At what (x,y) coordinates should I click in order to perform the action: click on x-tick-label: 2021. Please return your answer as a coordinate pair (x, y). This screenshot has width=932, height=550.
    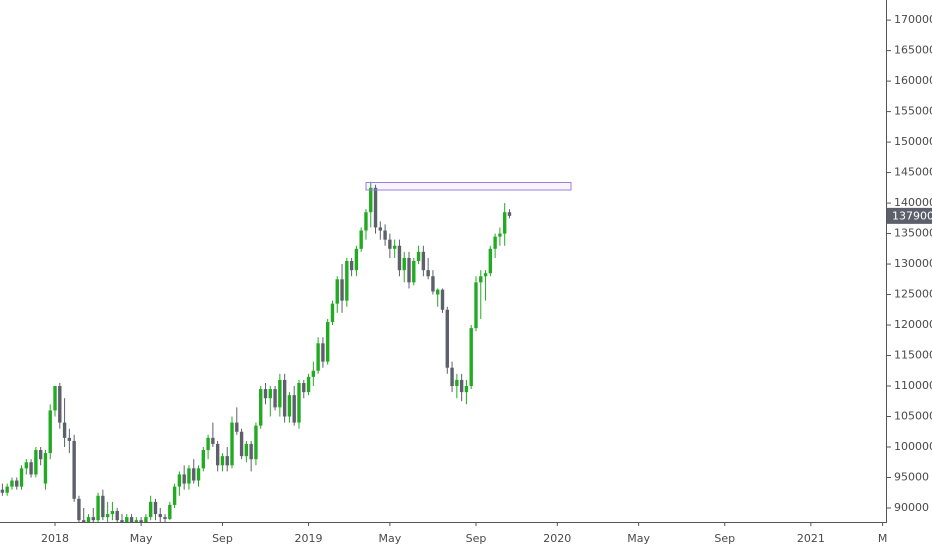
    Looking at the image, I should click on (811, 538).